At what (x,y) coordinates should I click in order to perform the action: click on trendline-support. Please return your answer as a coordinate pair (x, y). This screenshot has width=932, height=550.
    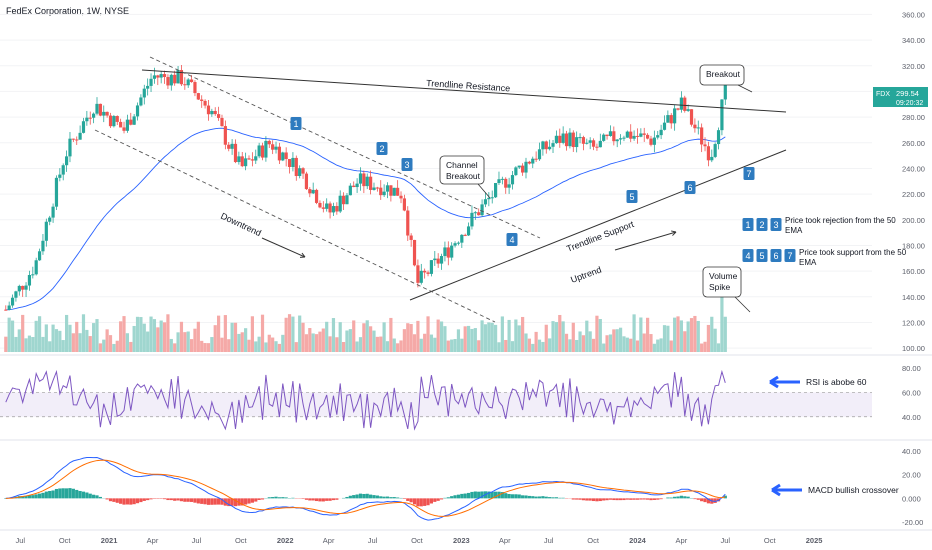
    Looking at the image, I should click on (598, 225).